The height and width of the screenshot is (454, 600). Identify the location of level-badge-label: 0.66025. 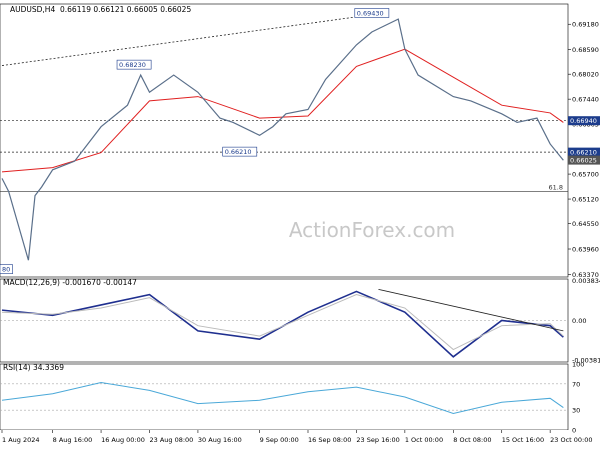
(583, 161).